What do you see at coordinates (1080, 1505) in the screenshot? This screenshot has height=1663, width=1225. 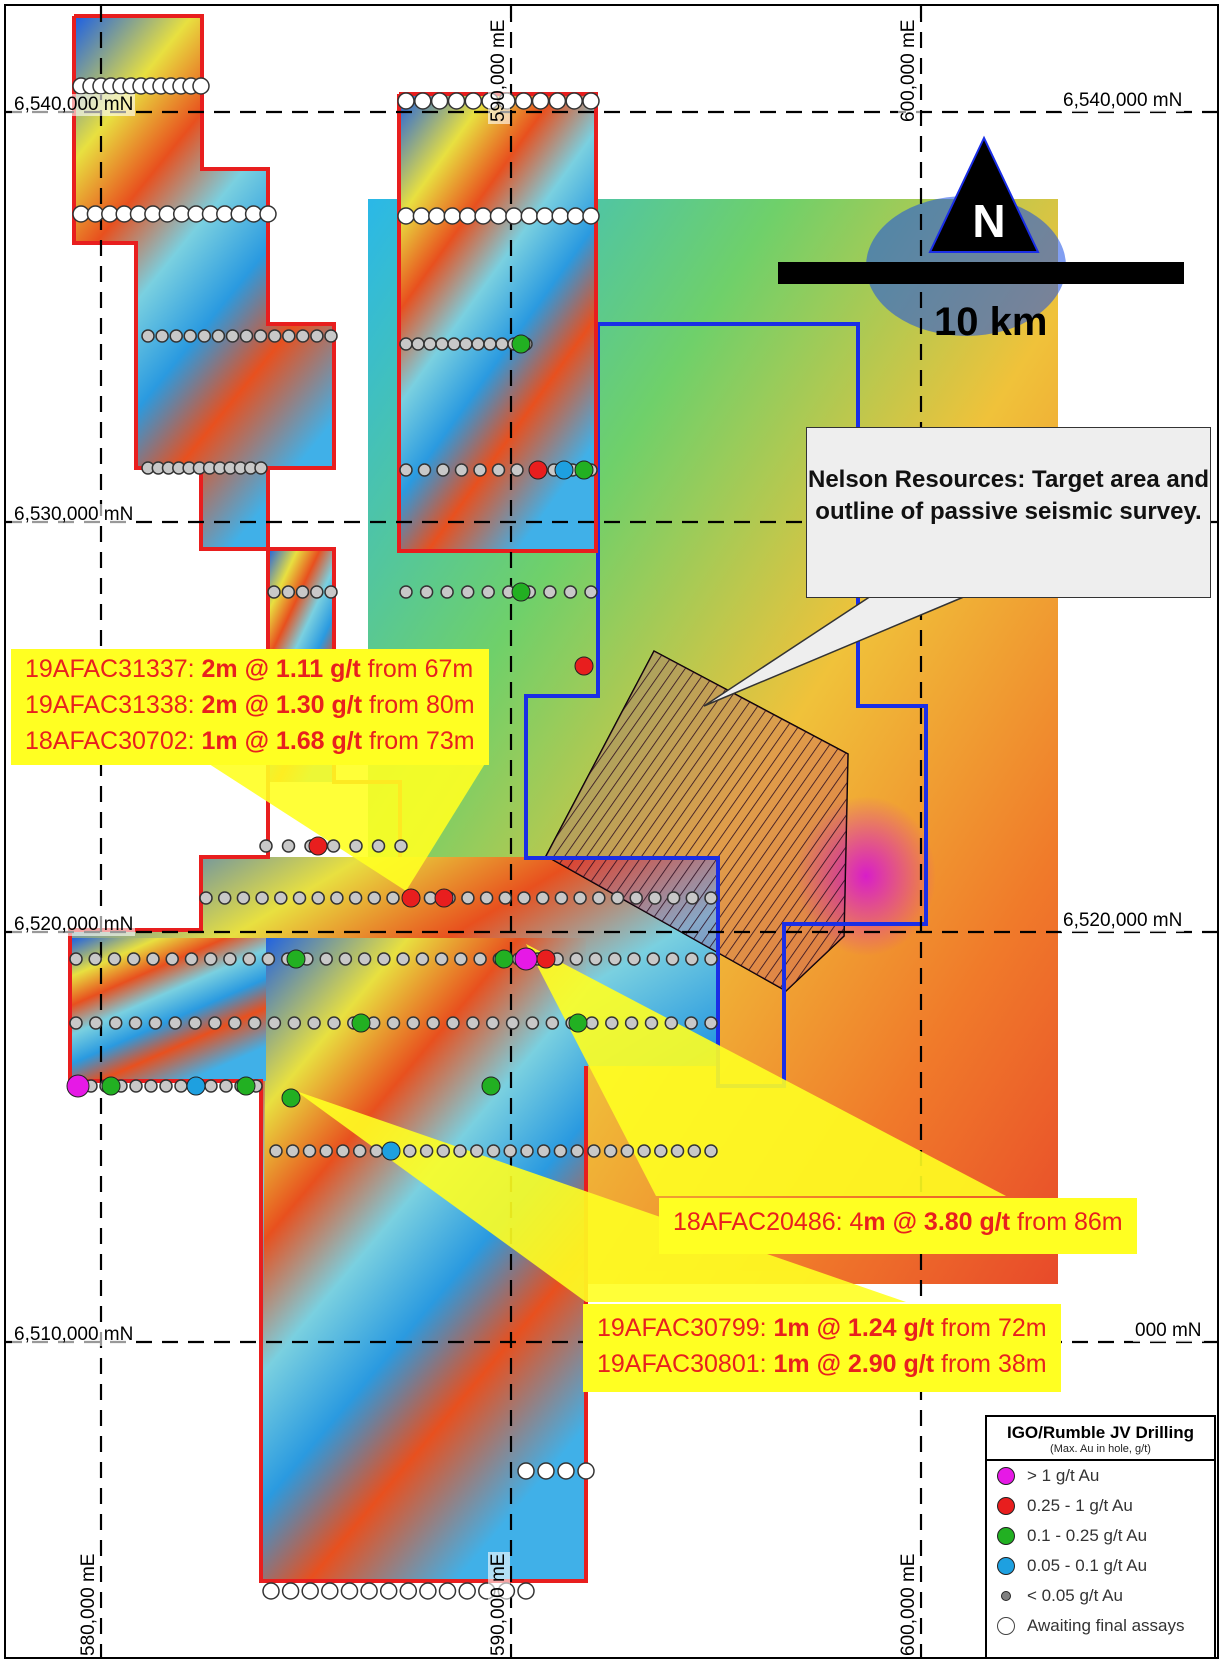 I see `legend-item-label: 0.25 - 1 g/t Au` at bounding box center [1080, 1505].